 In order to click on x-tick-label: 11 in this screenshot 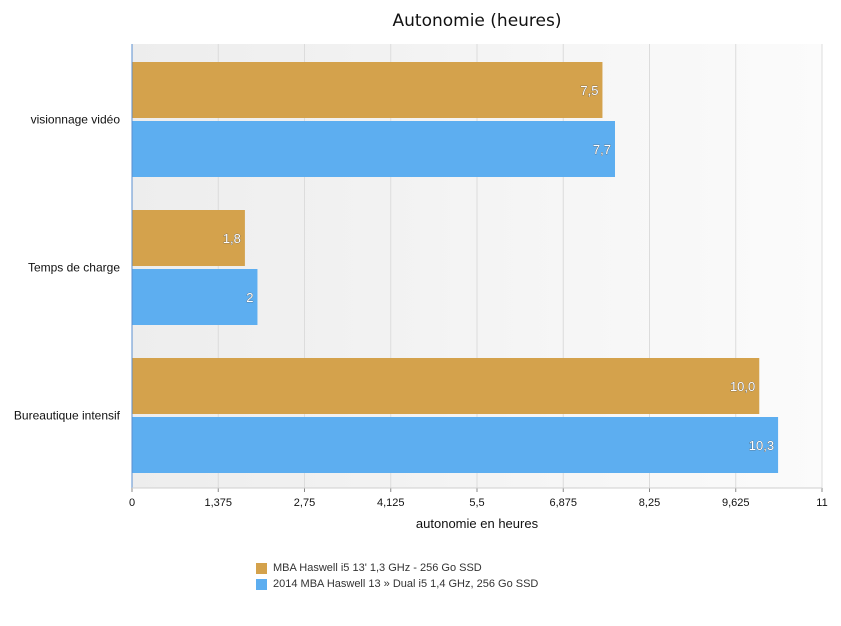, I will do `click(821, 503)`.